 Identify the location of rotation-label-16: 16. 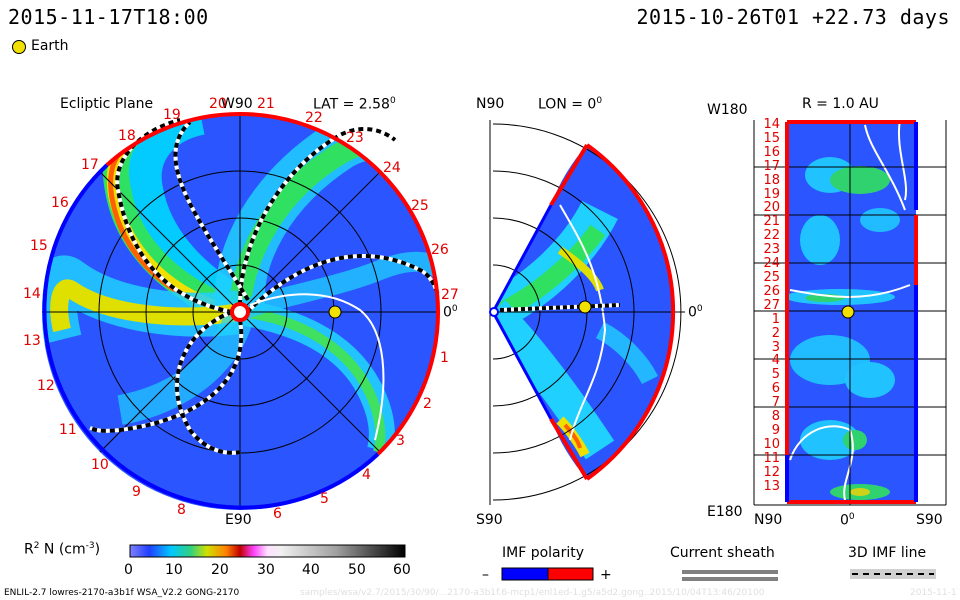
(60, 203).